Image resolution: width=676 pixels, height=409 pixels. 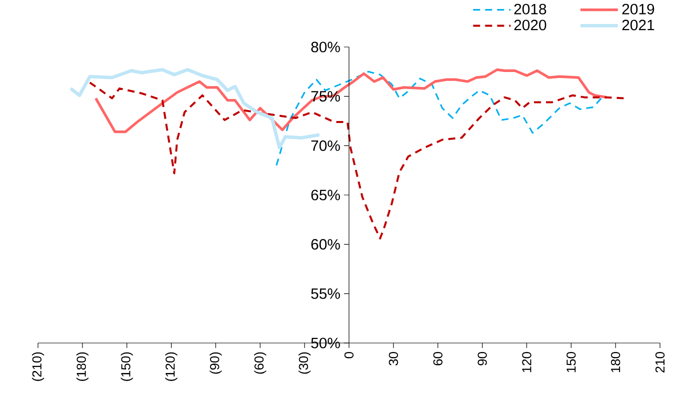 I want to click on y-tick-label: 50%, so click(x=325, y=343).